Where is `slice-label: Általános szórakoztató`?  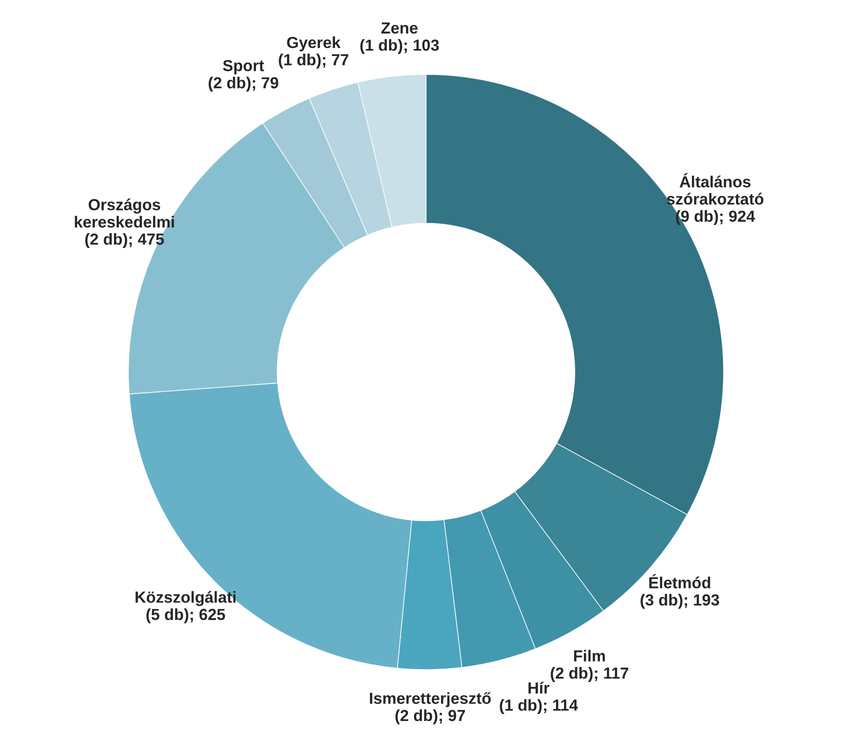 slice-label: Általános szórakoztató is located at coordinates (715, 189).